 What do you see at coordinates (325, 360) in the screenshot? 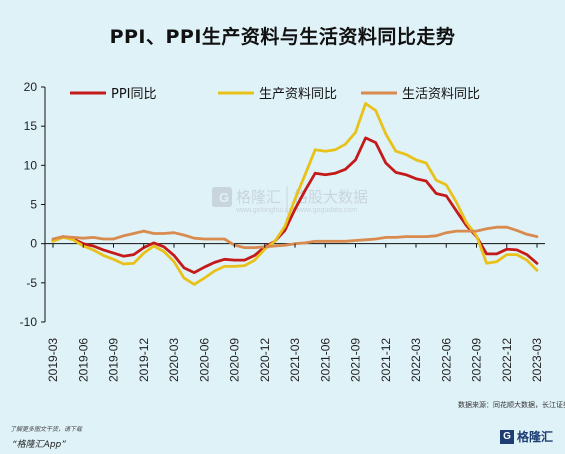
I see `x-tick-label: 2021-06` at bounding box center [325, 360].